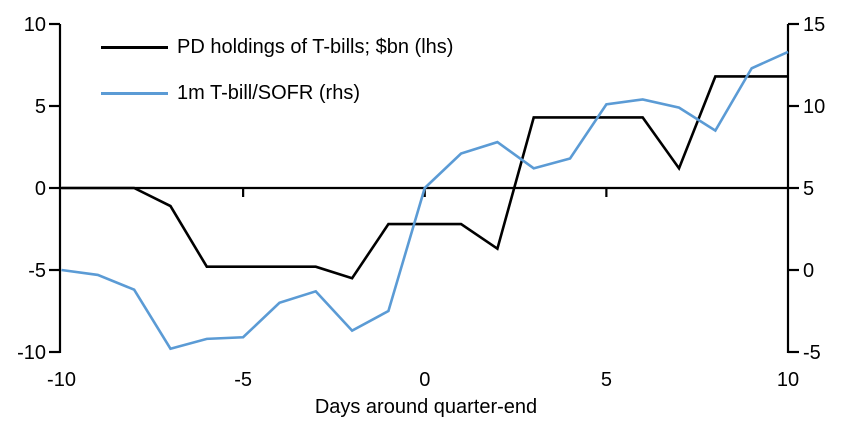 The width and height of the screenshot is (852, 432). I want to click on x-axis-tick-label: -10, so click(61, 380).